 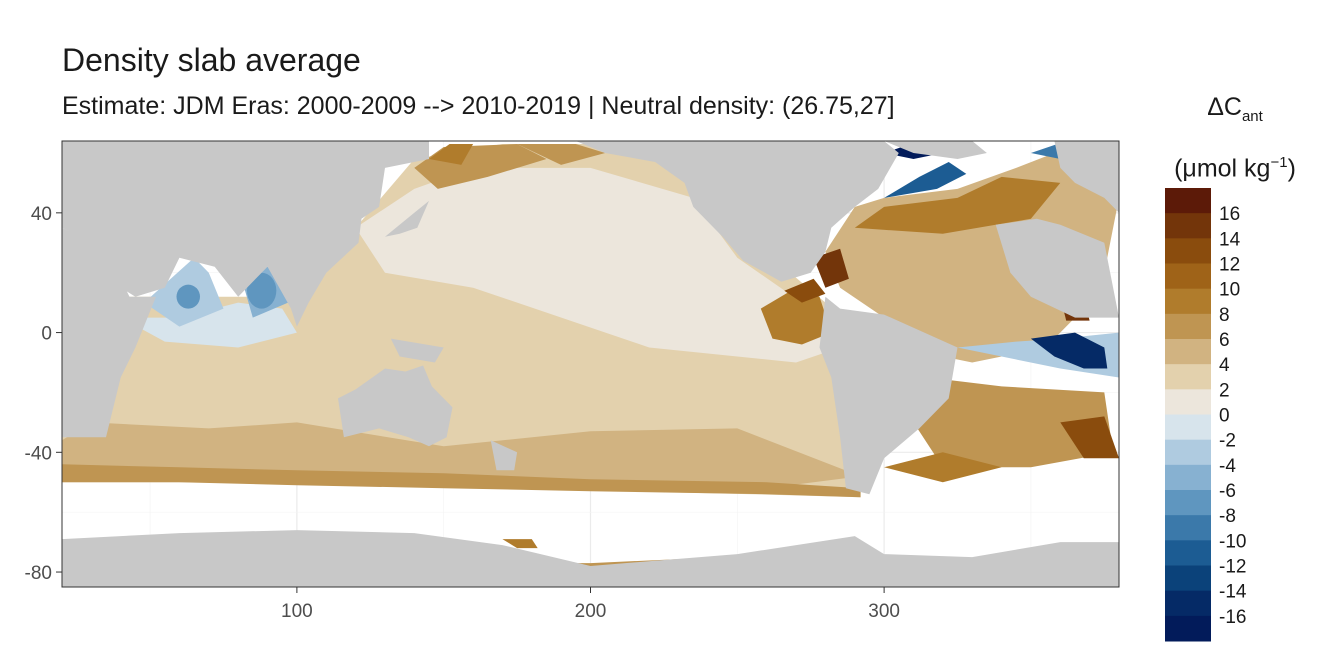 I want to click on legend-tick-label: 2, so click(x=1224, y=390).